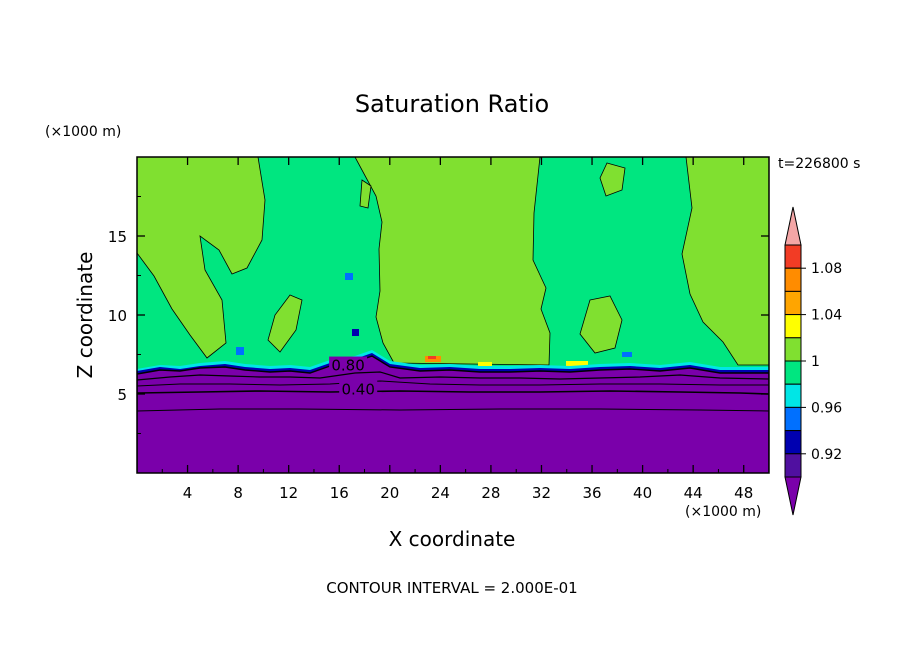 This screenshot has width=904, height=654. I want to click on y-tick-label: 5, so click(122, 395).